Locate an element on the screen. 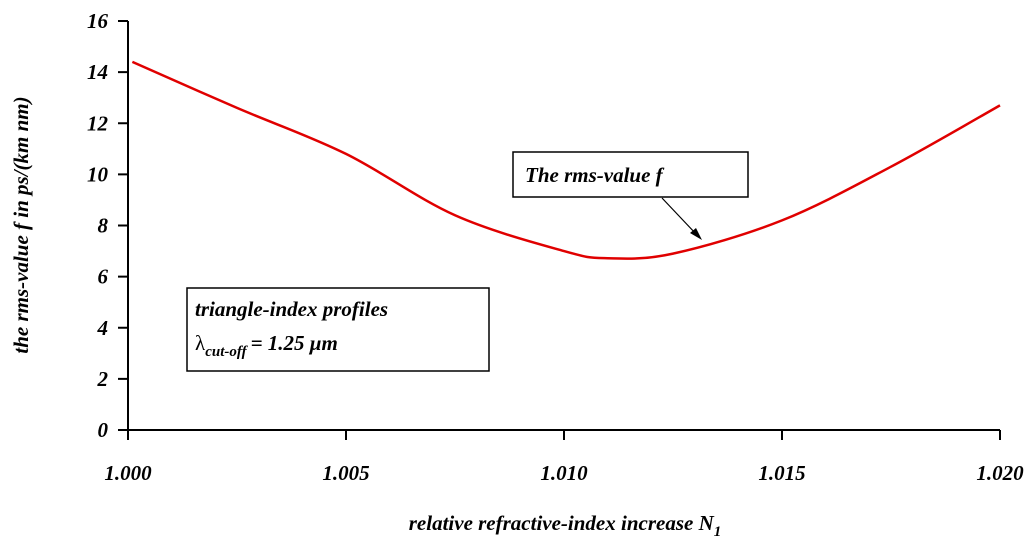  y-tick-label: 12 is located at coordinates (98, 123).